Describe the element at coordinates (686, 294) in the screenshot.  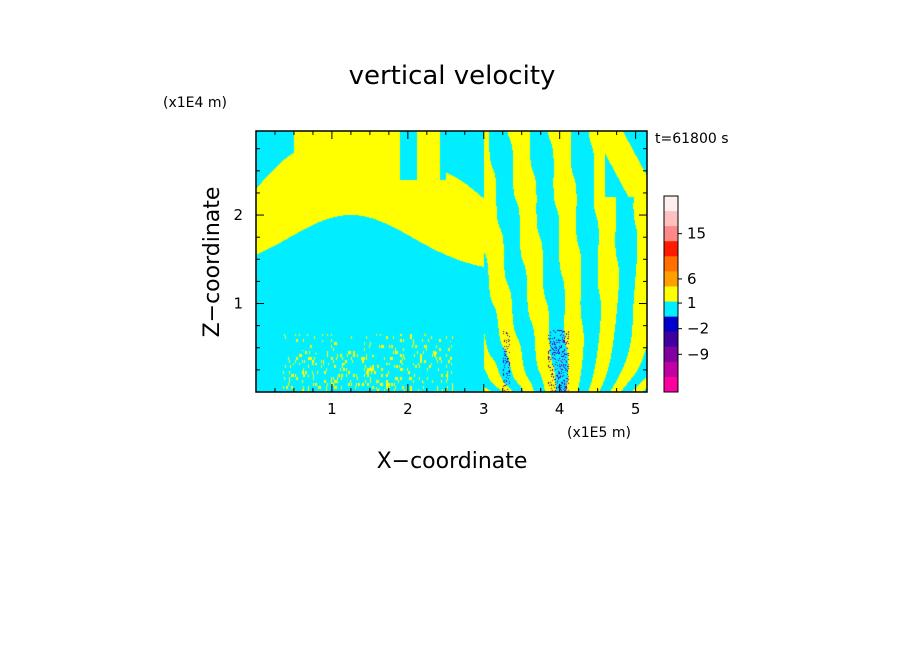
I see `colorbar: 15 6 1 −2 −9` at that location.